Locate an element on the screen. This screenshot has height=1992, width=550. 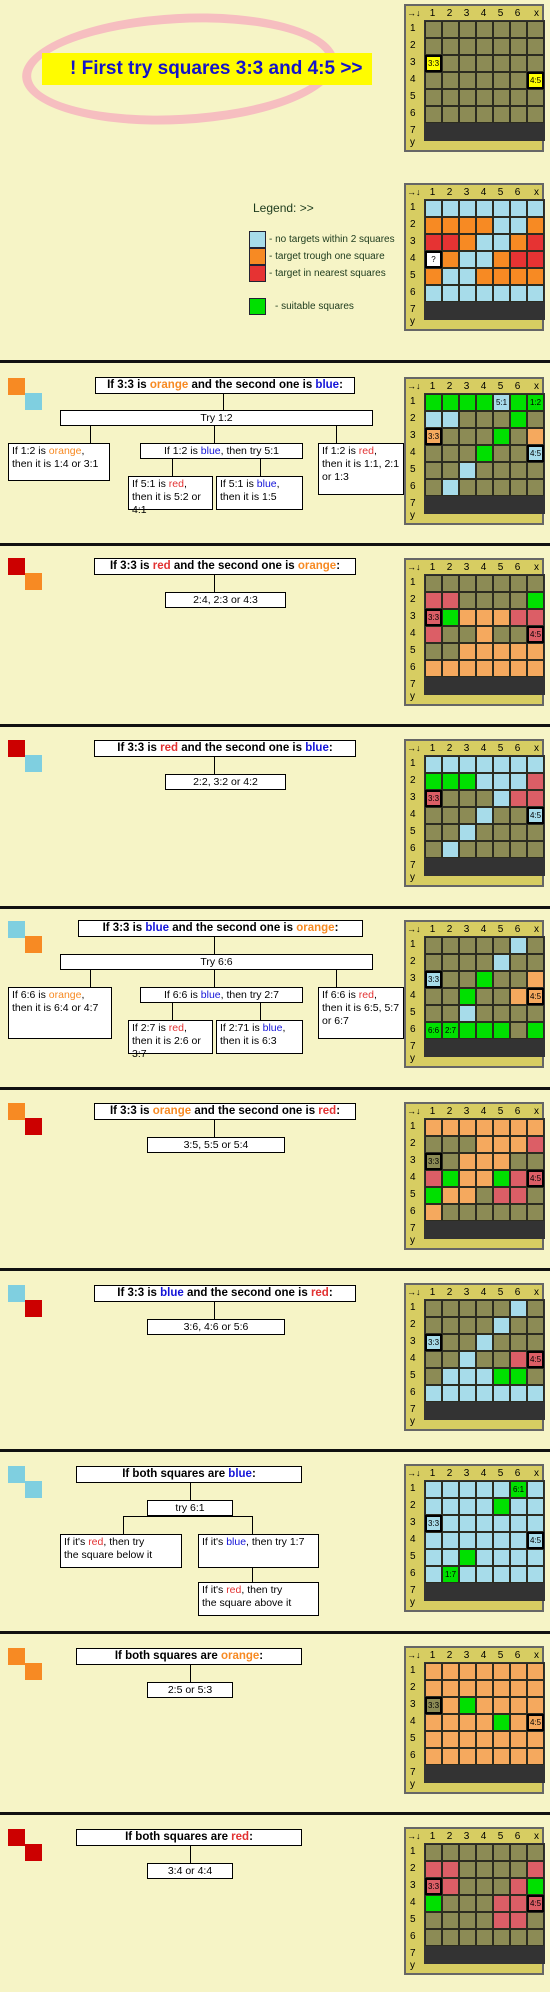
color-swatch-second is located at coordinates (33, 763).